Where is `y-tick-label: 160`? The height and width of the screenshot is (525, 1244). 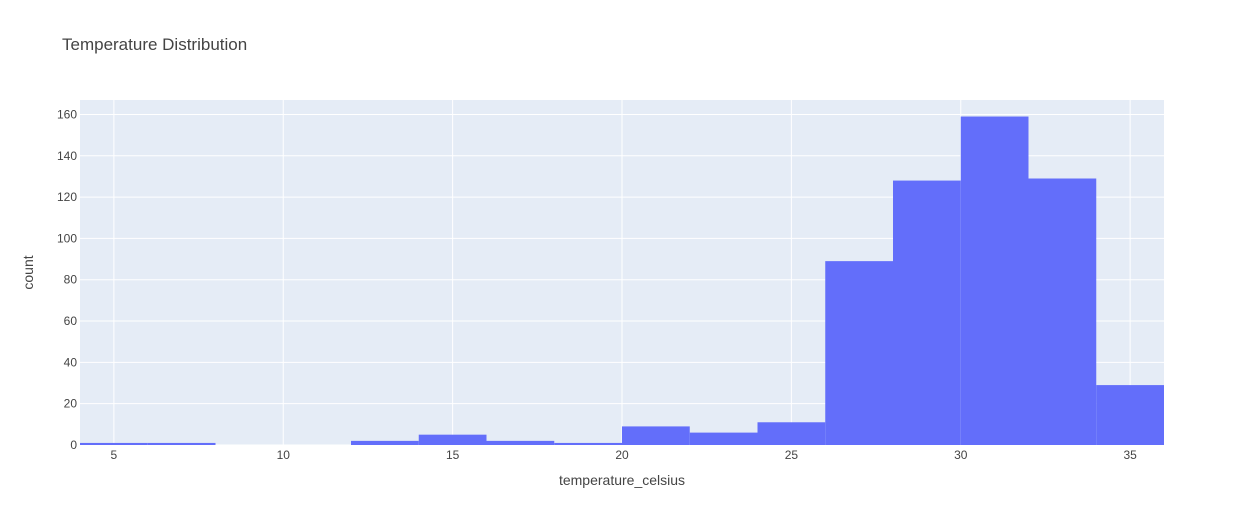 y-tick-label: 160 is located at coordinates (67, 114).